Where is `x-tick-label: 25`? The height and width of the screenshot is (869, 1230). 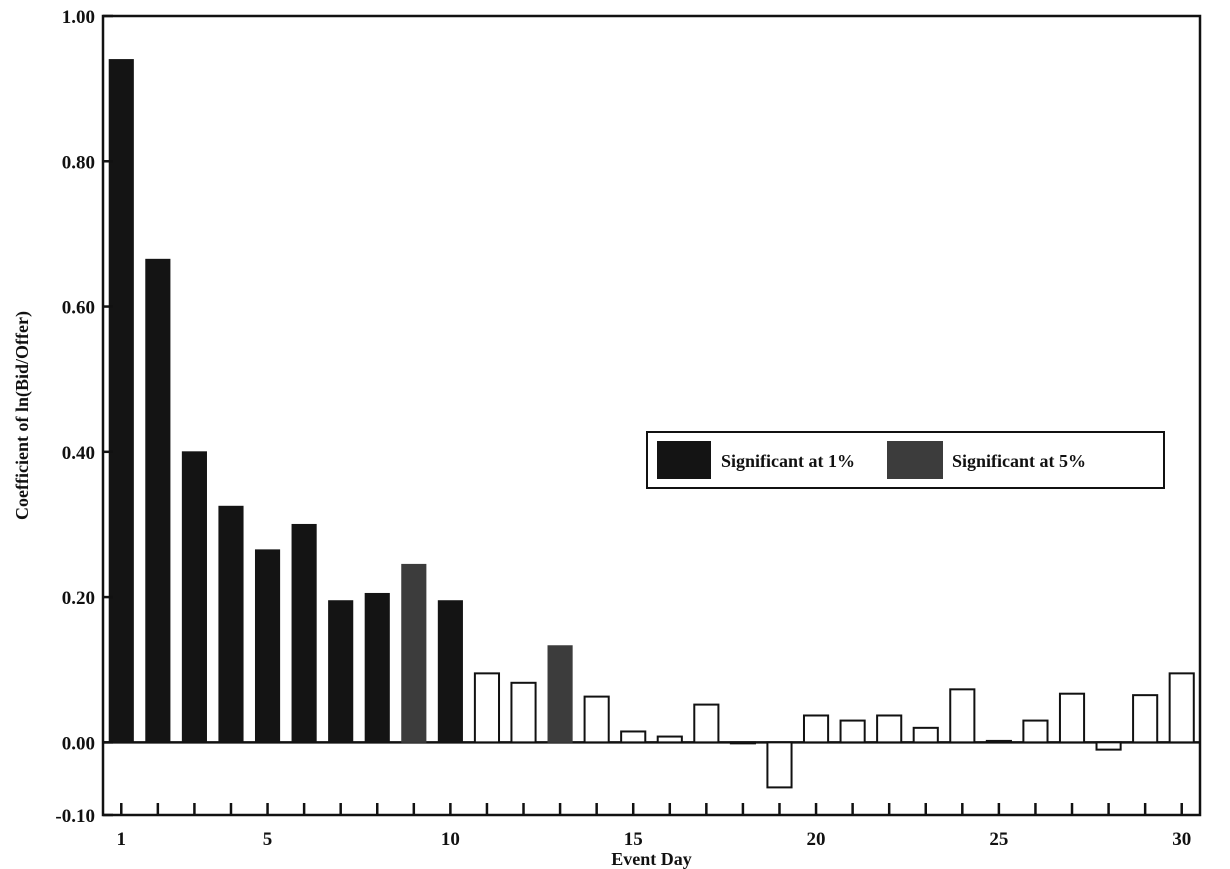
x-tick-label: 25 is located at coordinates (998, 839).